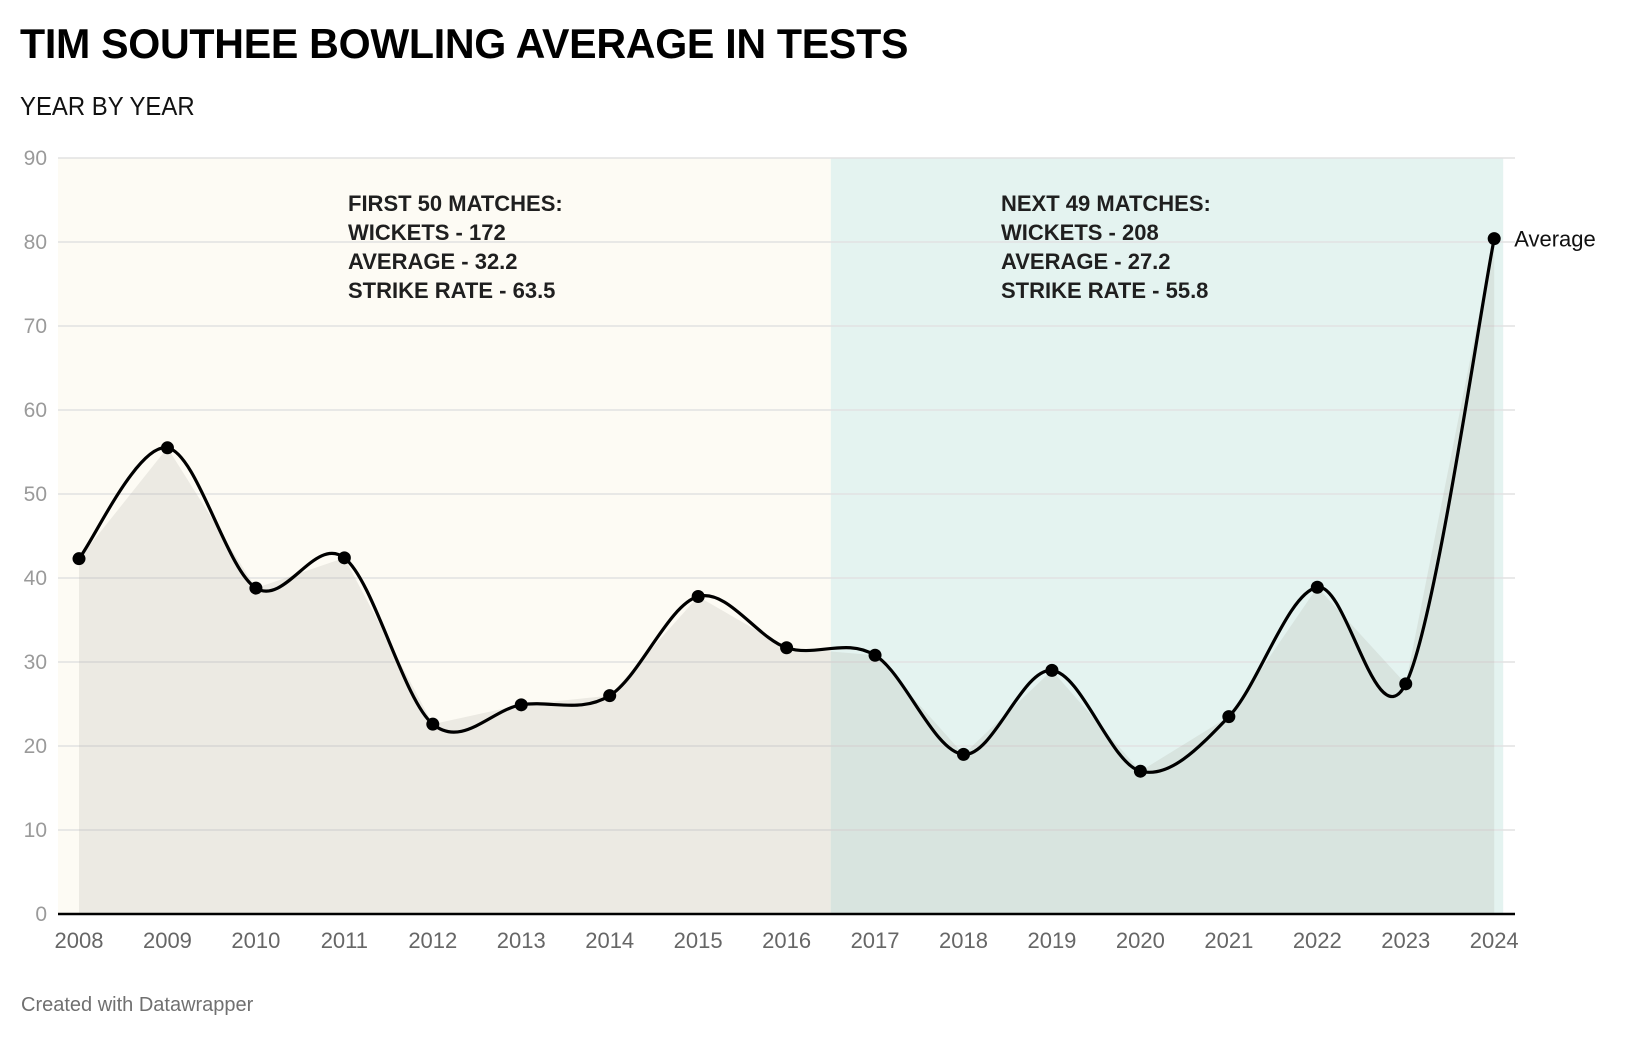 This screenshot has height=1040, width=1640. What do you see at coordinates (963, 940) in the screenshot?
I see `x-tick-label: 2018` at bounding box center [963, 940].